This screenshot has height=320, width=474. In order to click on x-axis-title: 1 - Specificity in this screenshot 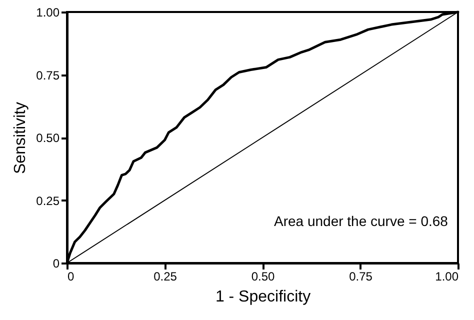, I will do `click(263, 297)`.